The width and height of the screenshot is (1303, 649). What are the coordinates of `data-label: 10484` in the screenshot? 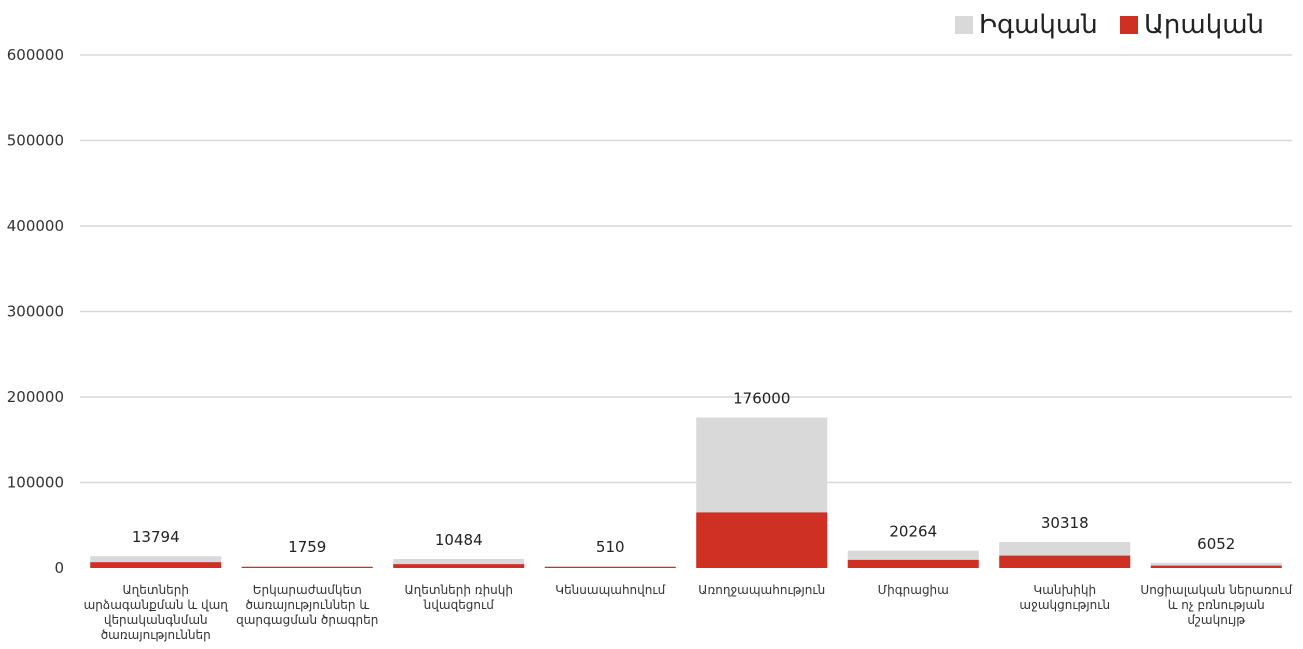 It's located at (459, 540).